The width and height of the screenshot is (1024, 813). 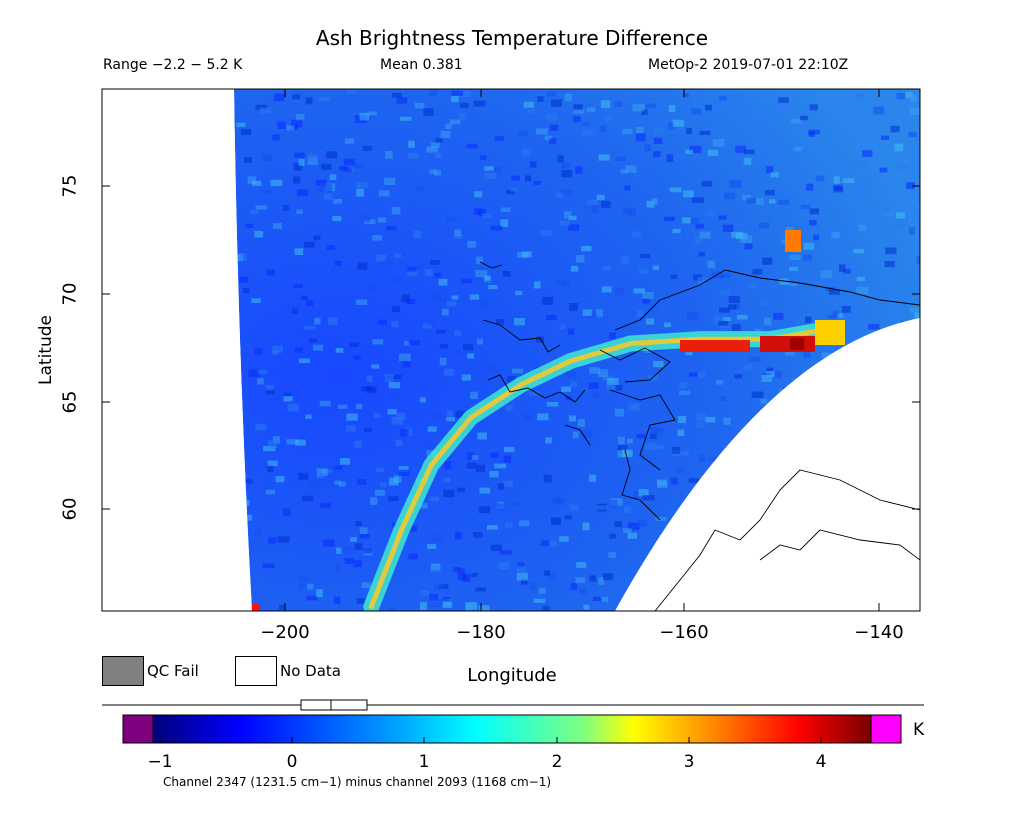 What do you see at coordinates (767, 464) in the screenshot?
I see `no-data-region-east` at bounding box center [767, 464].